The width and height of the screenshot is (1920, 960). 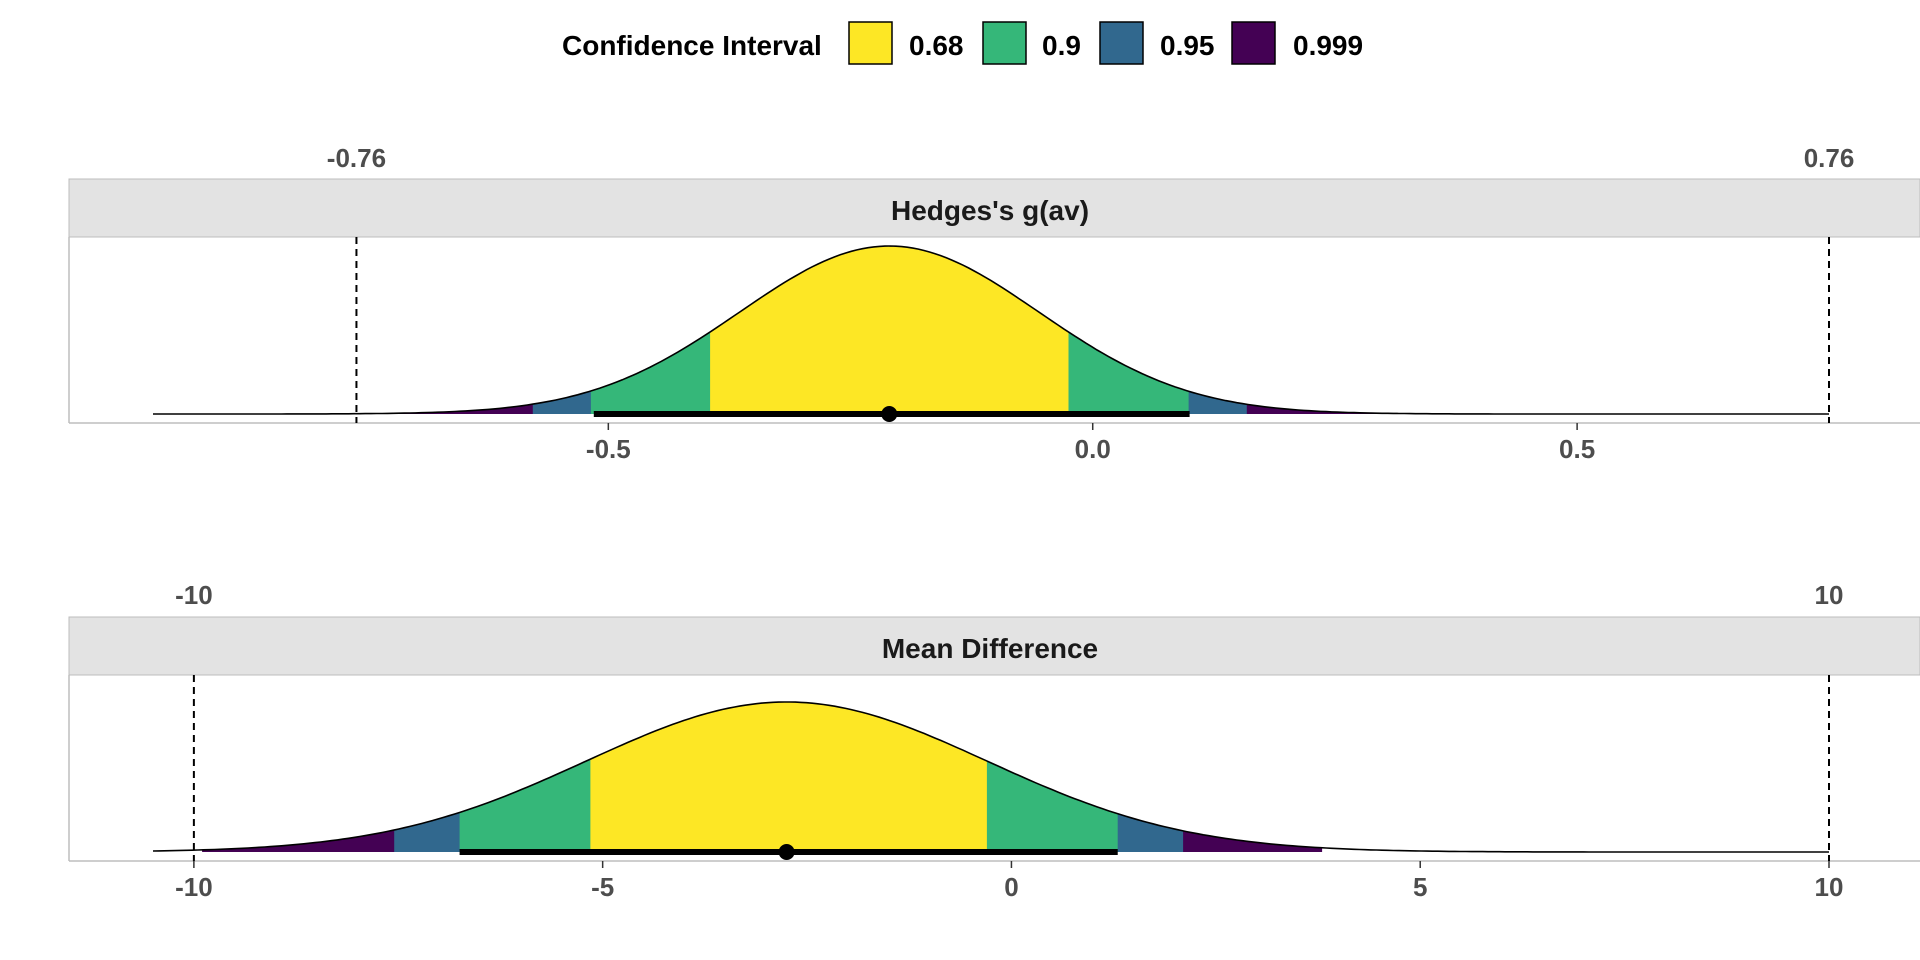 What do you see at coordinates (1577, 449) in the screenshot?
I see `x-tick-label: 0.5` at bounding box center [1577, 449].